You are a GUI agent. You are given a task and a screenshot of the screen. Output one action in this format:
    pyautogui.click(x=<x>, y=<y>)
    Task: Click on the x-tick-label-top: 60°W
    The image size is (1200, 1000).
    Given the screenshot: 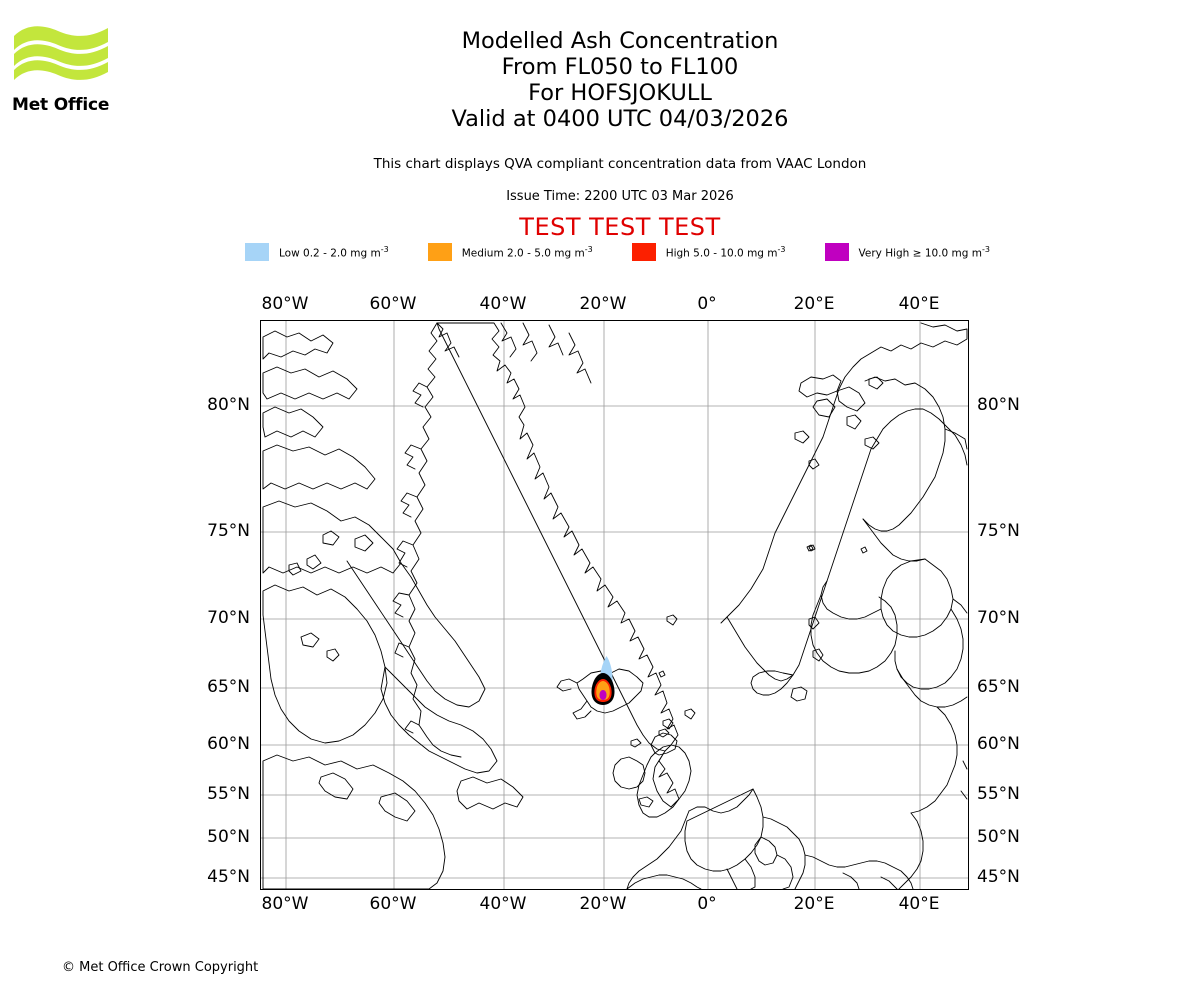 What is the action you would take?
    pyautogui.click(x=393, y=304)
    